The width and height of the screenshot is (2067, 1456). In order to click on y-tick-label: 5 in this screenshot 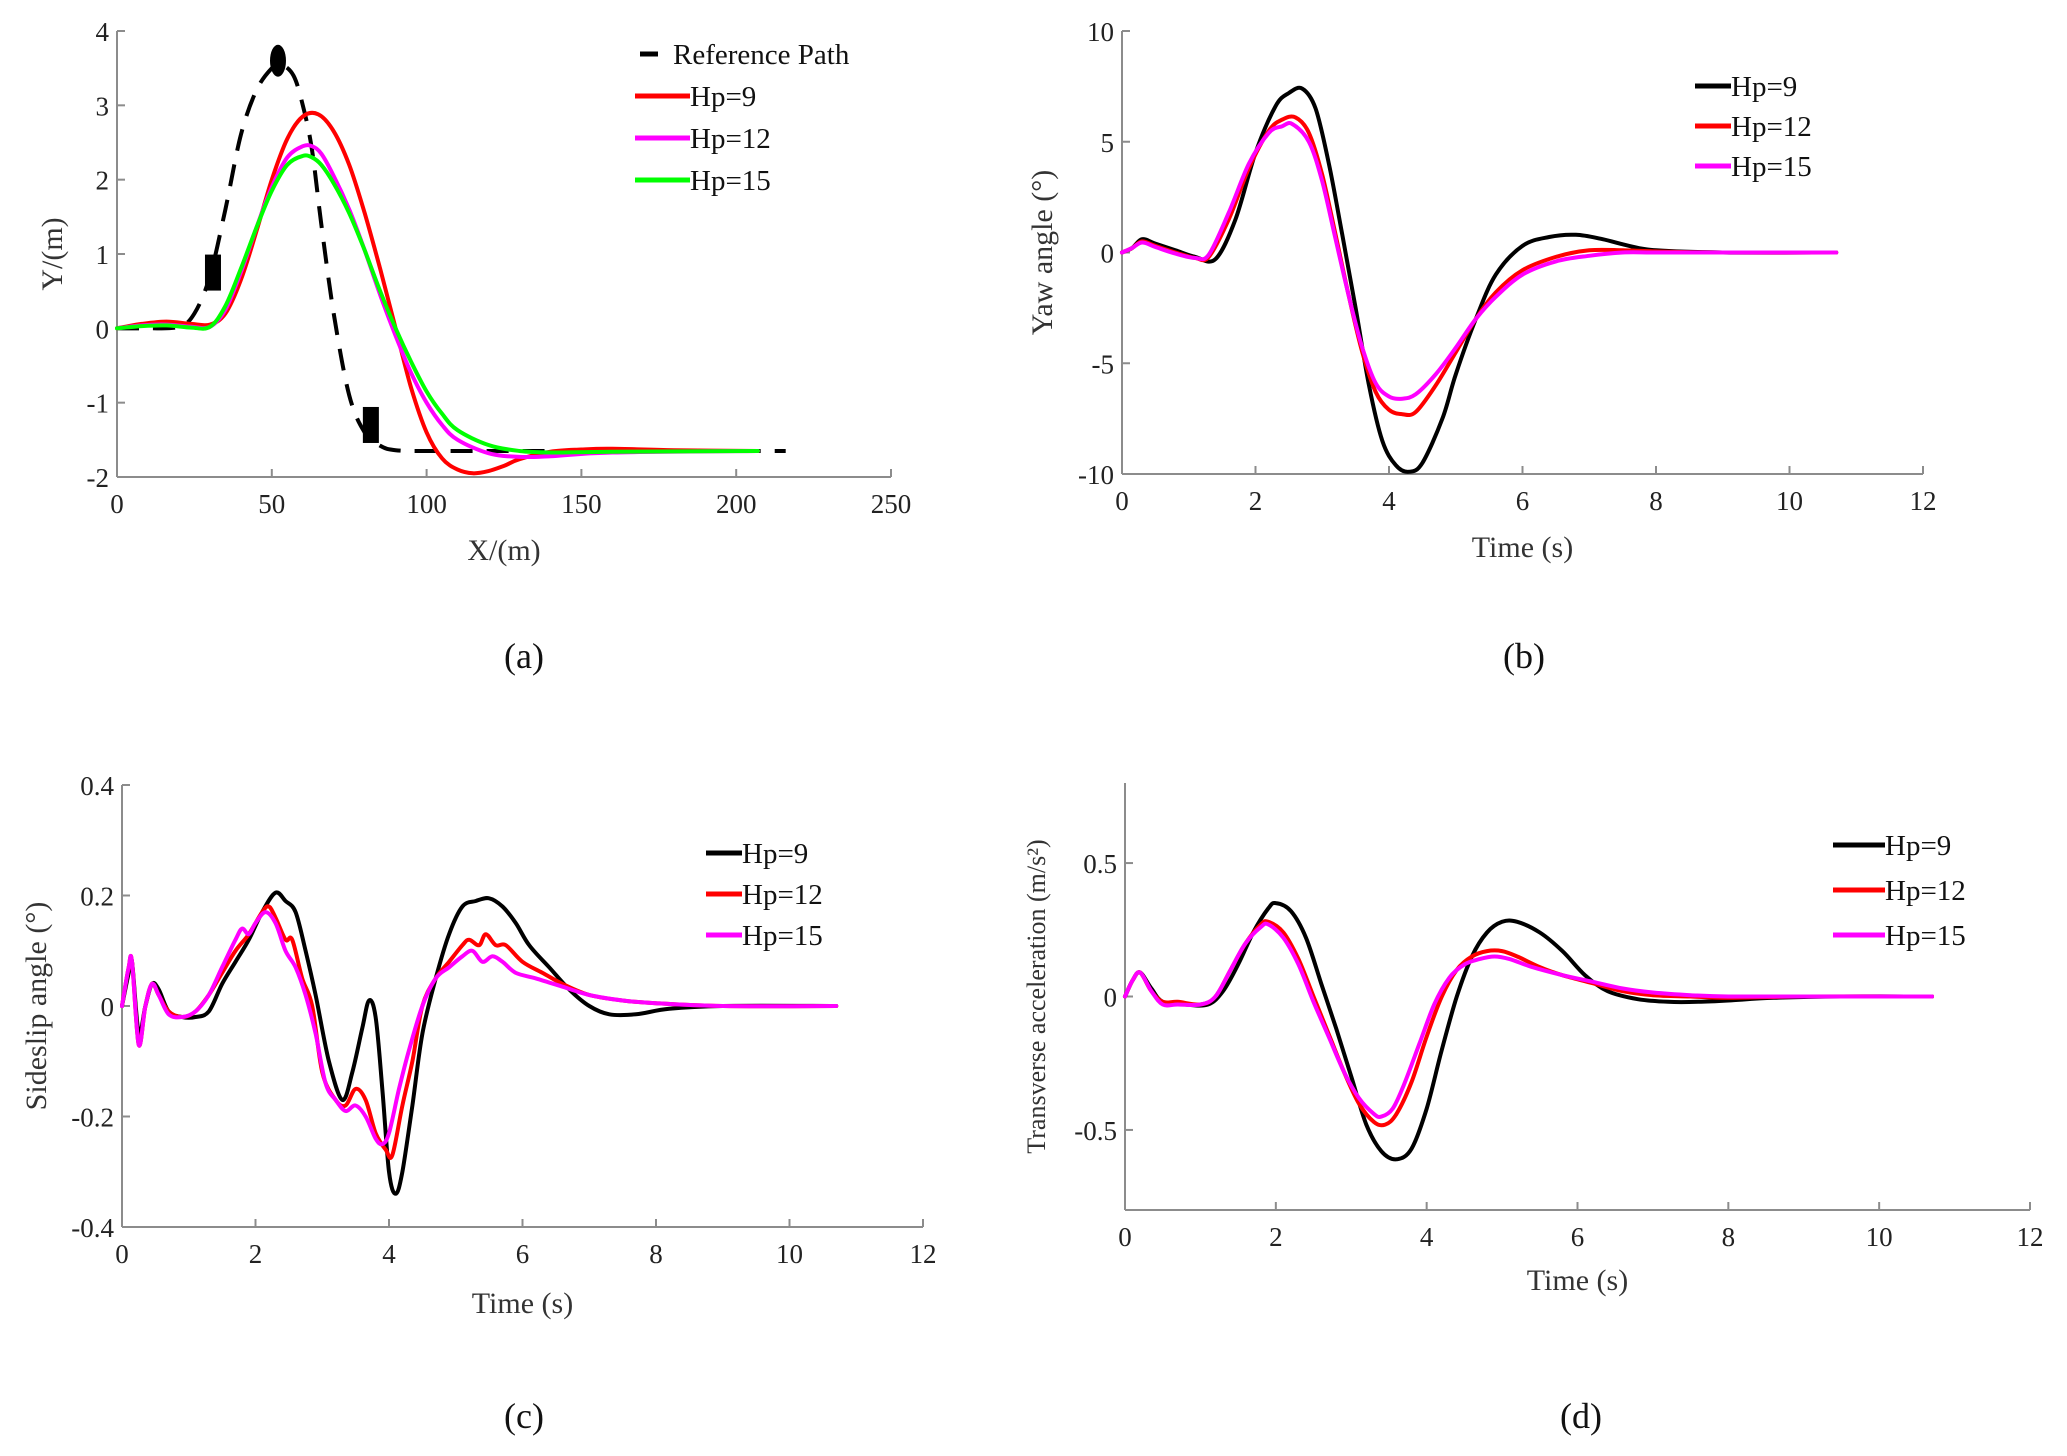, I will do `click(1108, 143)`.